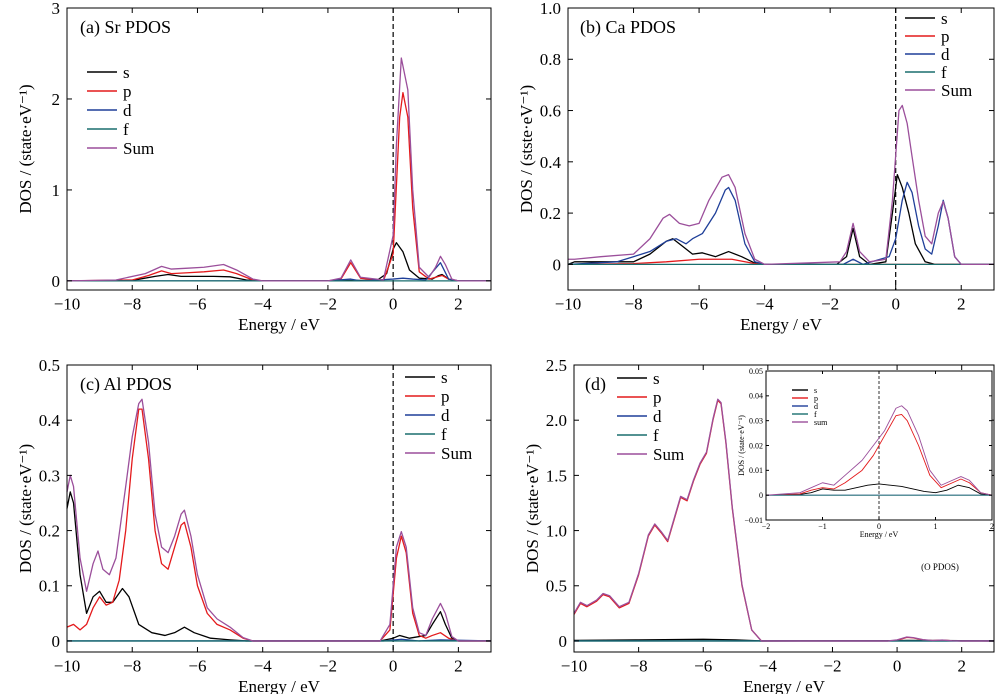 The width and height of the screenshot is (1000, 694). Describe the element at coordinates (628, 27) in the screenshot. I see `panel-label: (b) Ca PDOS` at that location.